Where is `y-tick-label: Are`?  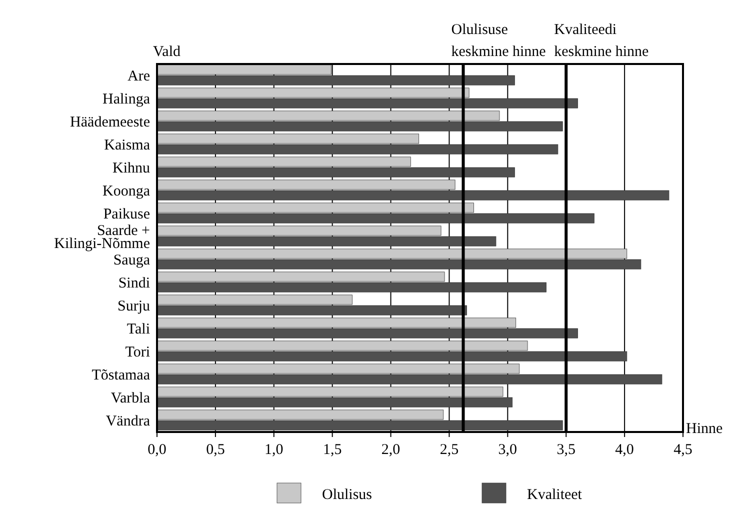
y-tick-label: Are is located at coordinates (139, 76).